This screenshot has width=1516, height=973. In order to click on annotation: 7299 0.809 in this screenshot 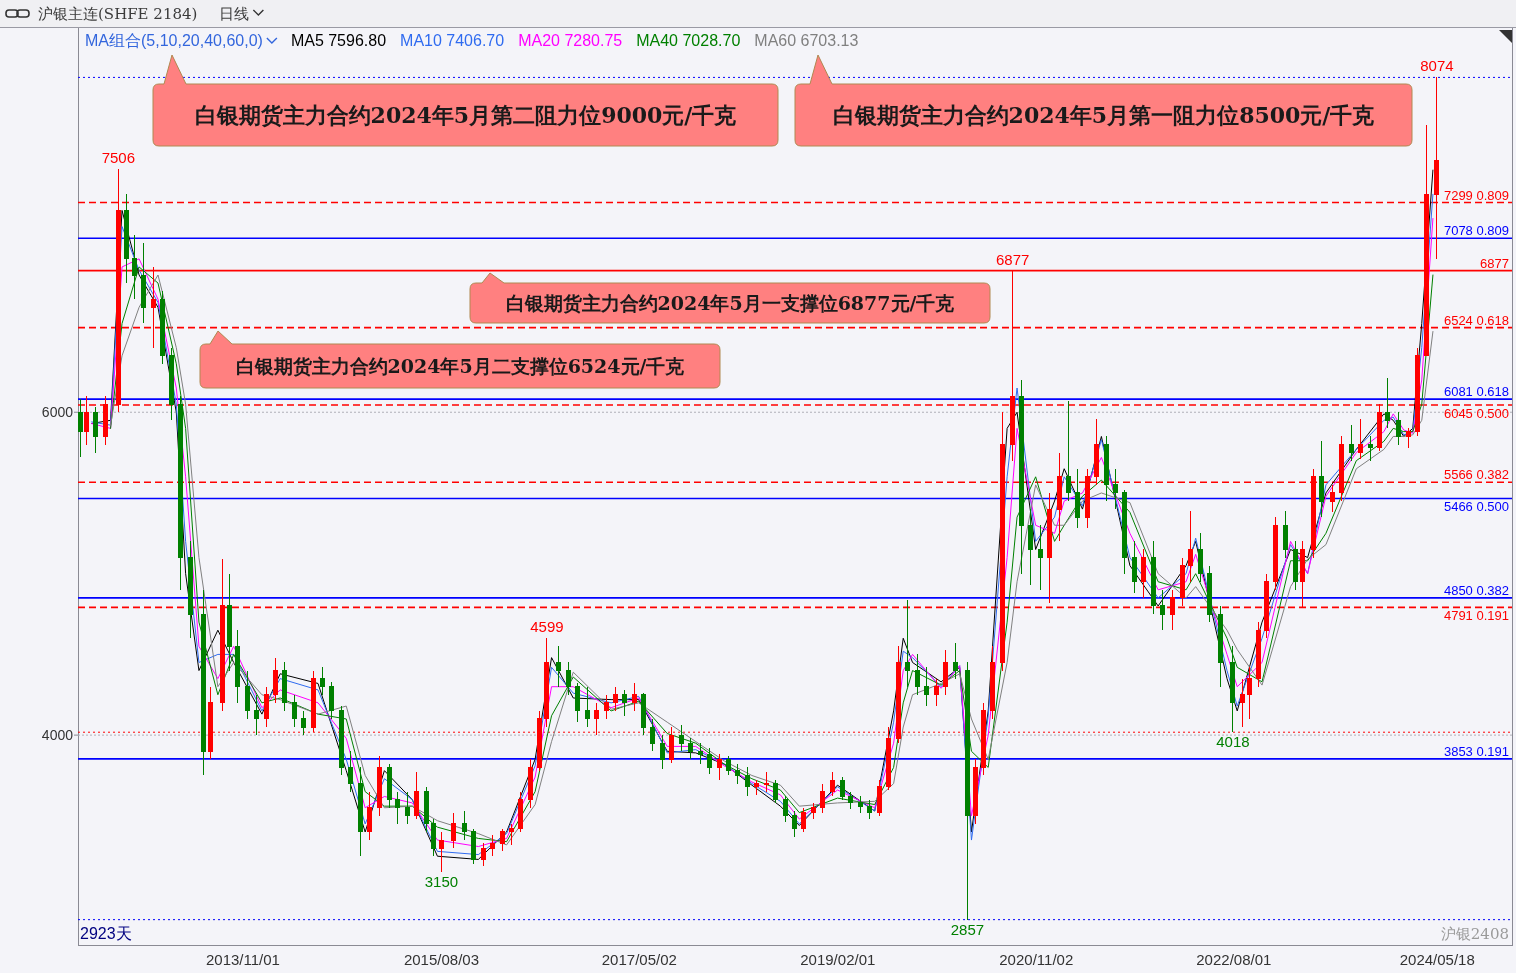, I will do `click(1476, 195)`.